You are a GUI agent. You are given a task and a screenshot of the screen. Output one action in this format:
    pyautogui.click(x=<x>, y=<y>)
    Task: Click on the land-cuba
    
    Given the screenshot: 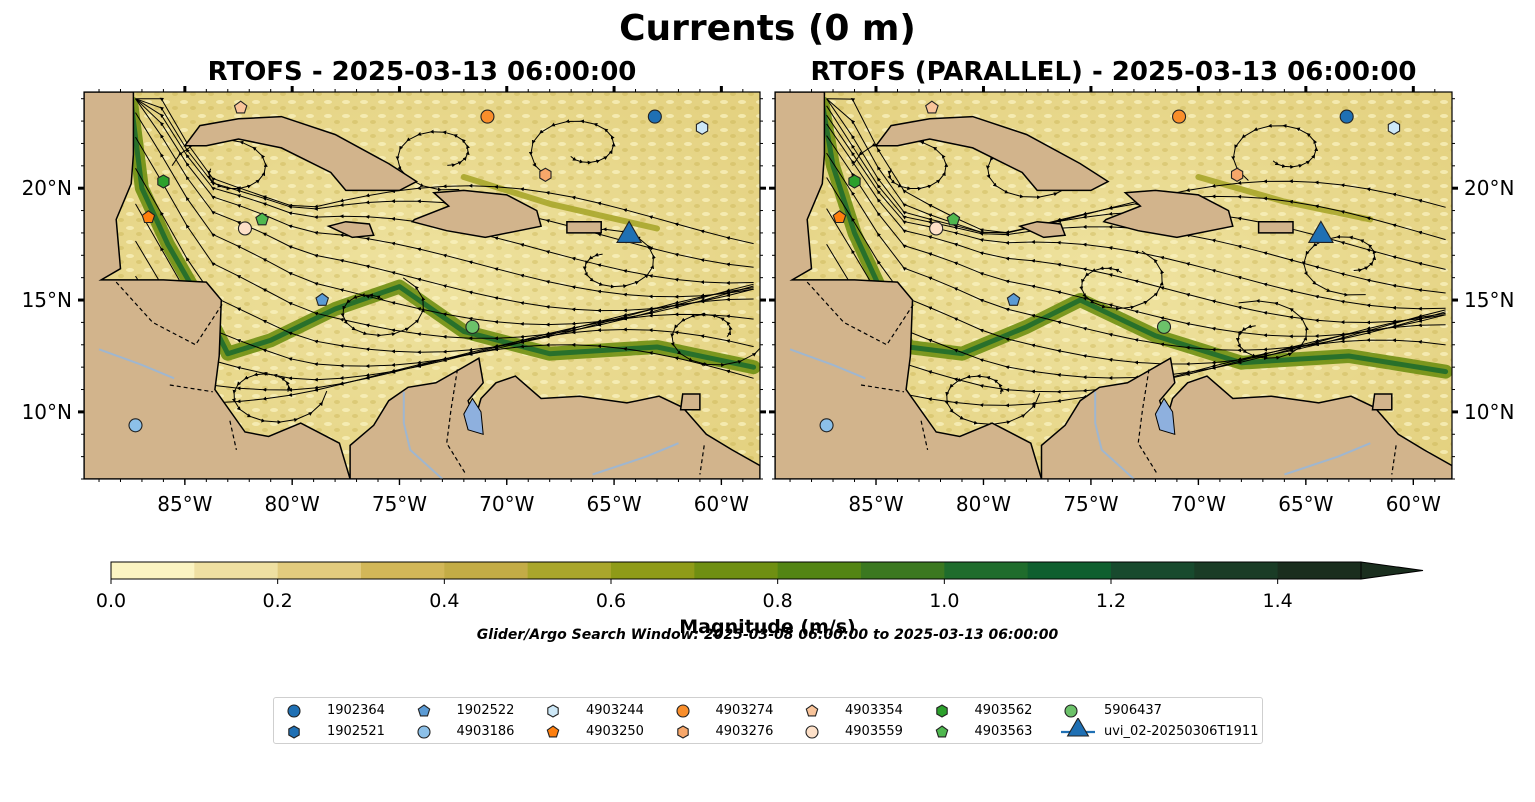 What is the action you would take?
    pyautogui.click(x=301, y=153)
    